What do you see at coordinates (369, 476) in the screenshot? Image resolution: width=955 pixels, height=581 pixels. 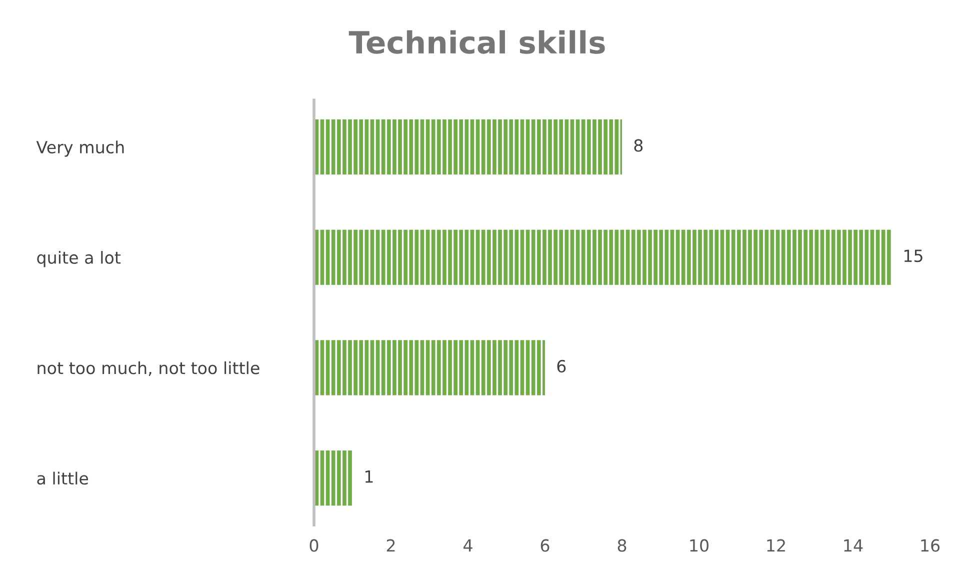 I see `data-label: 1` at bounding box center [369, 476].